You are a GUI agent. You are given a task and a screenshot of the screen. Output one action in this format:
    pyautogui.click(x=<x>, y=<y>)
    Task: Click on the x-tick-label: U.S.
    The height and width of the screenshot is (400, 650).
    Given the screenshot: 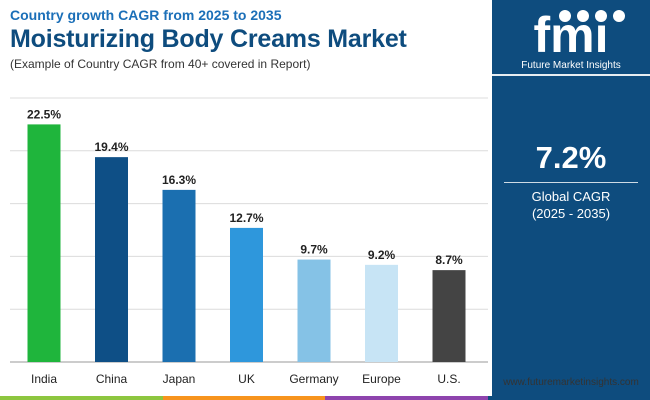 What is the action you would take?
    pyautogui.click(x=448, y=379)
    